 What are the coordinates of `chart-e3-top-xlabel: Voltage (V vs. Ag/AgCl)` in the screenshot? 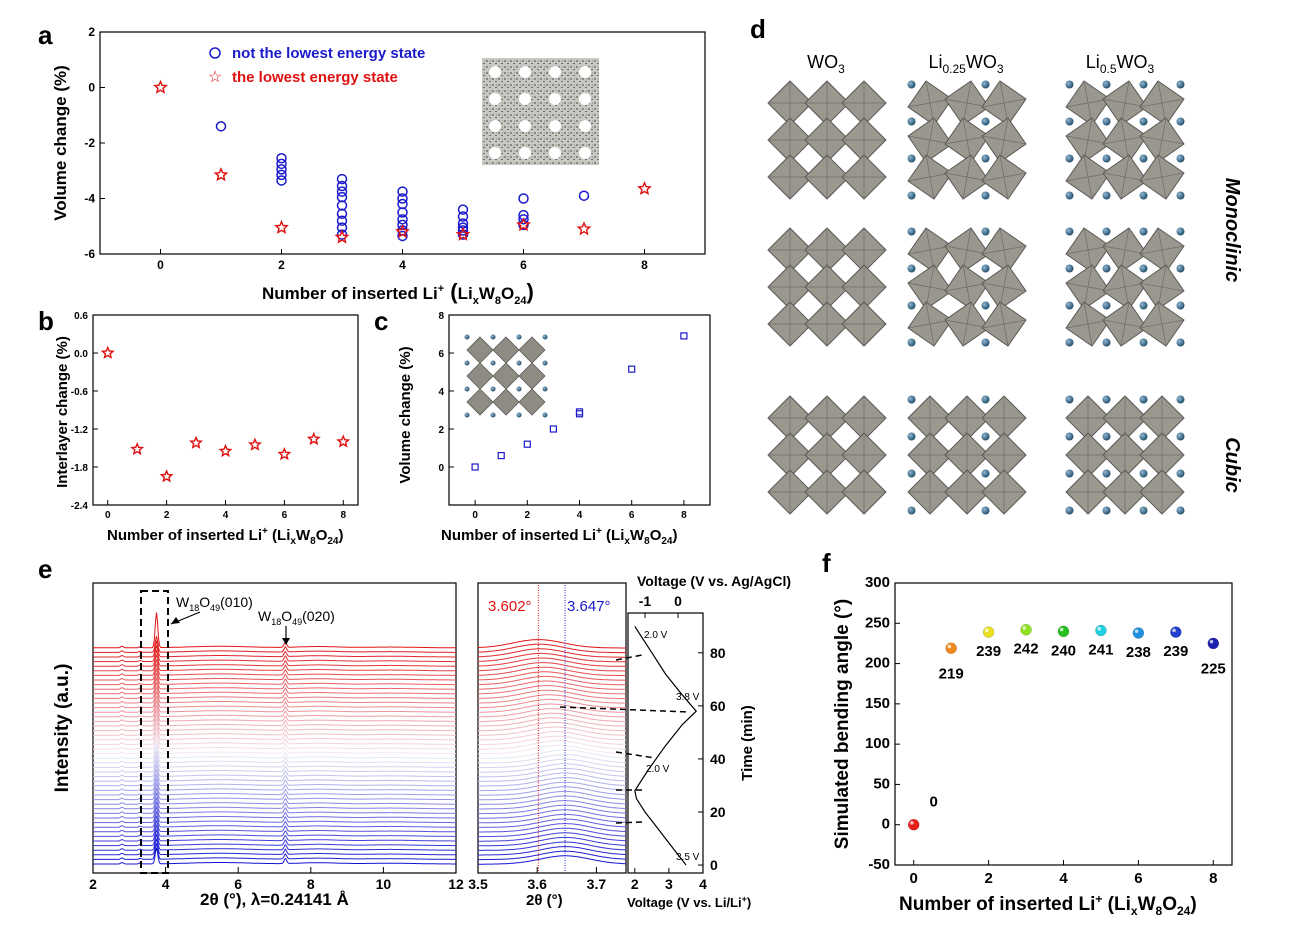 It's located at (714, 581).